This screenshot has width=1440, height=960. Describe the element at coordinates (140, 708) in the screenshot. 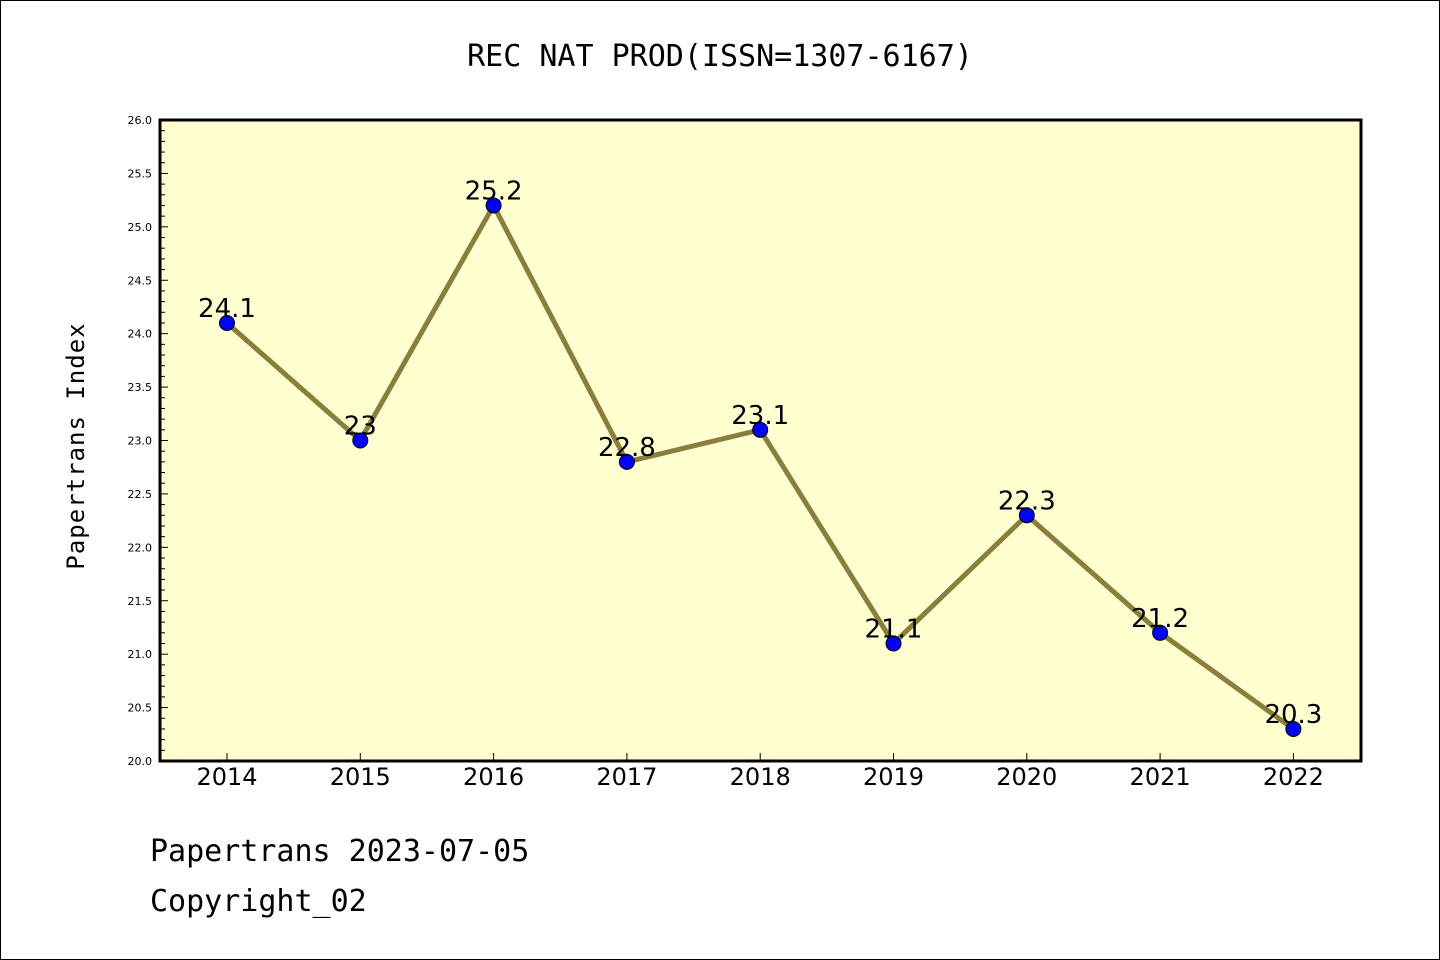

I see `y-tick-label: 20.5` at that location.